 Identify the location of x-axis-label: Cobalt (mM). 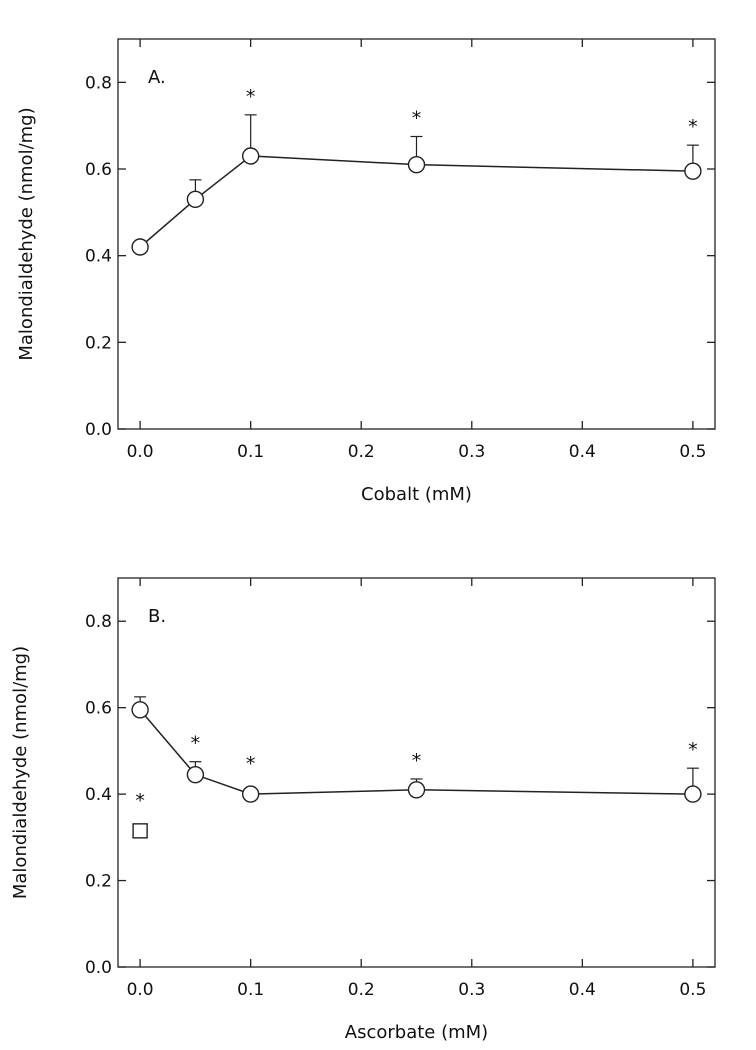
(416, 494).